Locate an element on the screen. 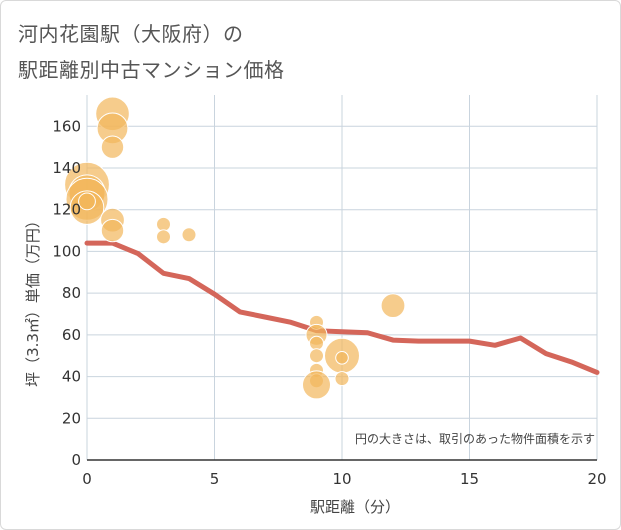 The height and width of the screenshot is (530, 621). y-tick-label: 120 is located at coordinates (66, 210).